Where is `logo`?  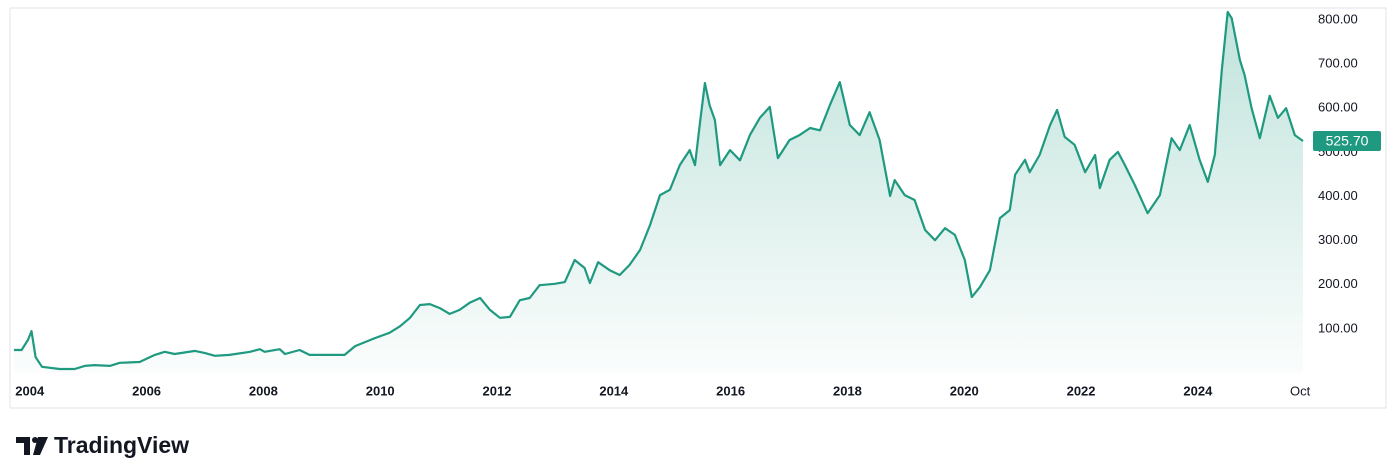 logo is located at coordinates (32, 446).